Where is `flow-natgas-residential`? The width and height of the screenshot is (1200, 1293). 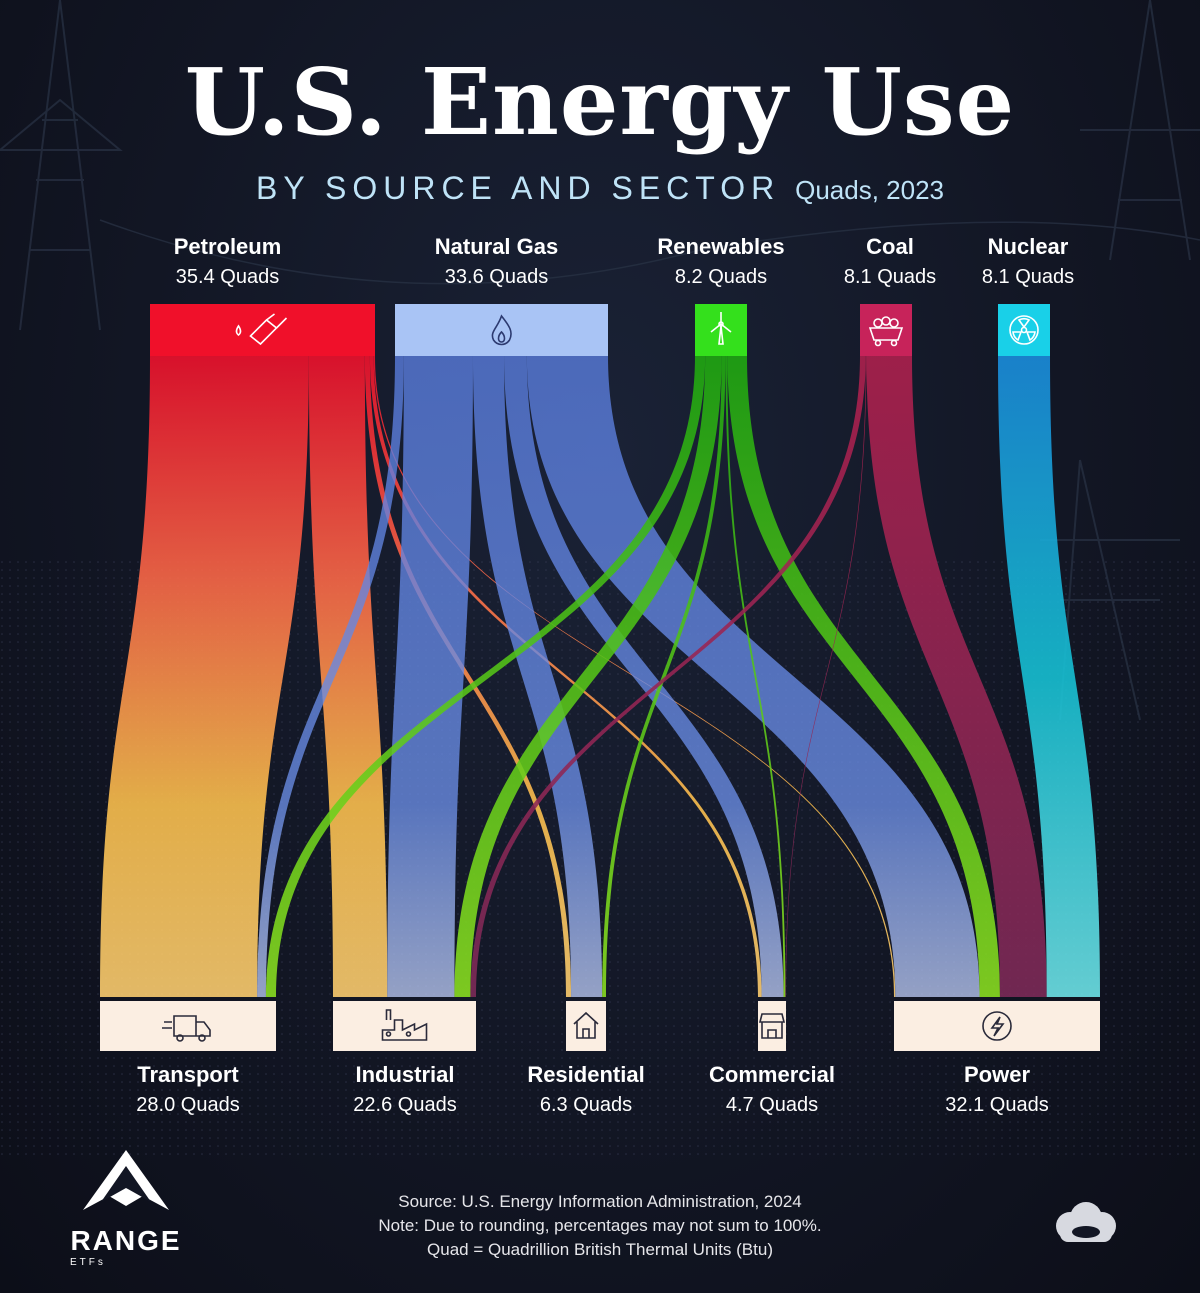
flow-natgas-residential is located at coordinates (537, 676).